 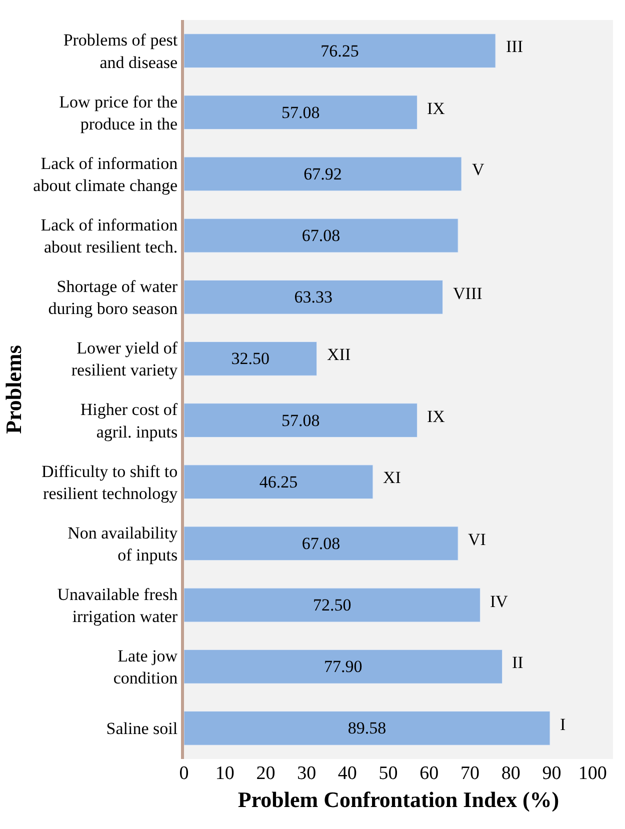 I want to click on x-tick-label: 20, so click(x=266, y=773).